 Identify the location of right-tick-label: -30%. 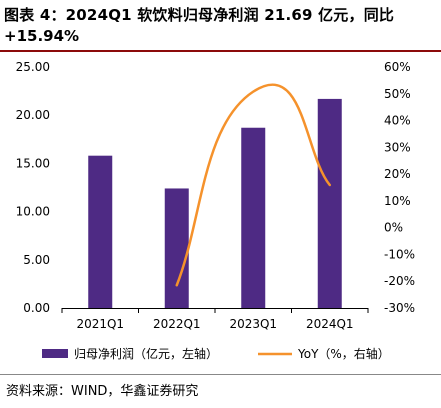
(399, 308).